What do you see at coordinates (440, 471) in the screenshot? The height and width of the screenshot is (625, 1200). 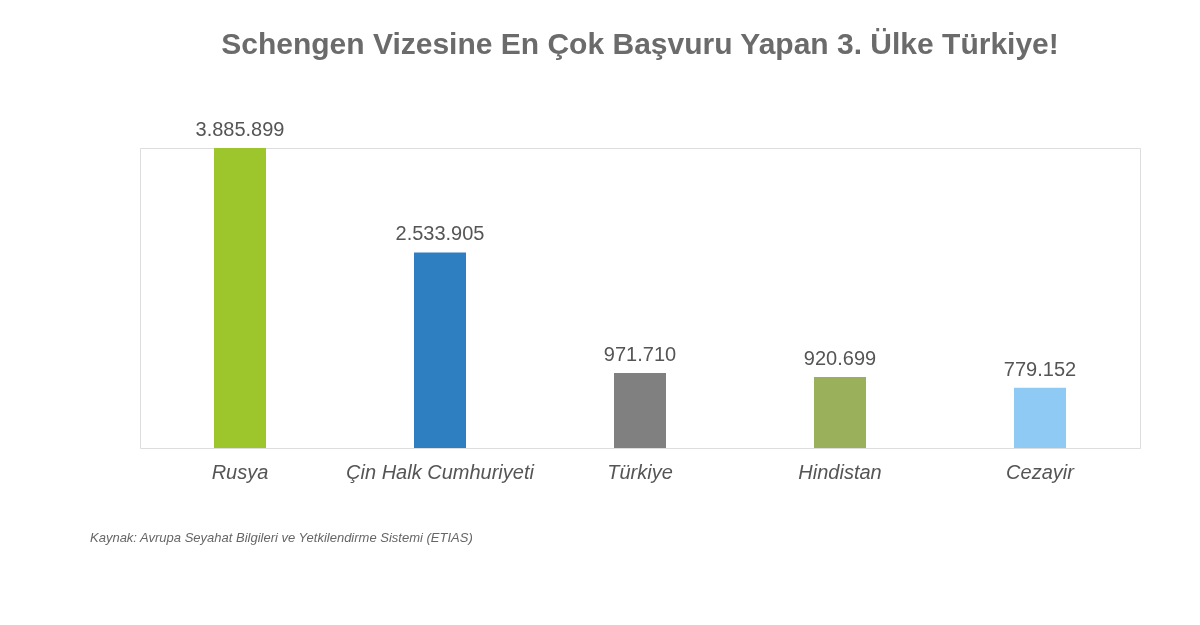 I see `x-tick-label: Çin Halk Cumhuriyeti` at bounding box center [440, 471].